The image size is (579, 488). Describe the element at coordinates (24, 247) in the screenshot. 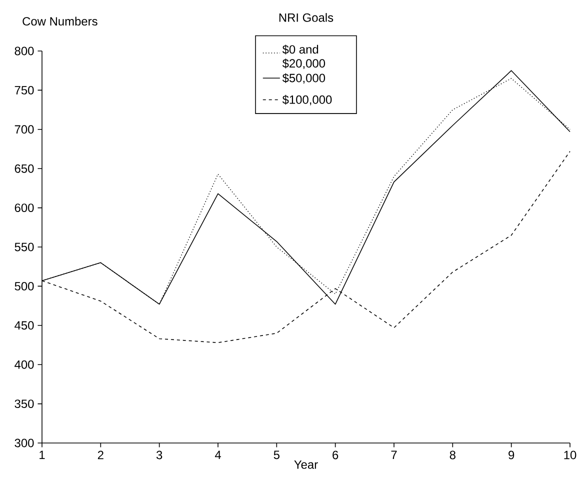

I see `y-tick-label: 550` at that location.